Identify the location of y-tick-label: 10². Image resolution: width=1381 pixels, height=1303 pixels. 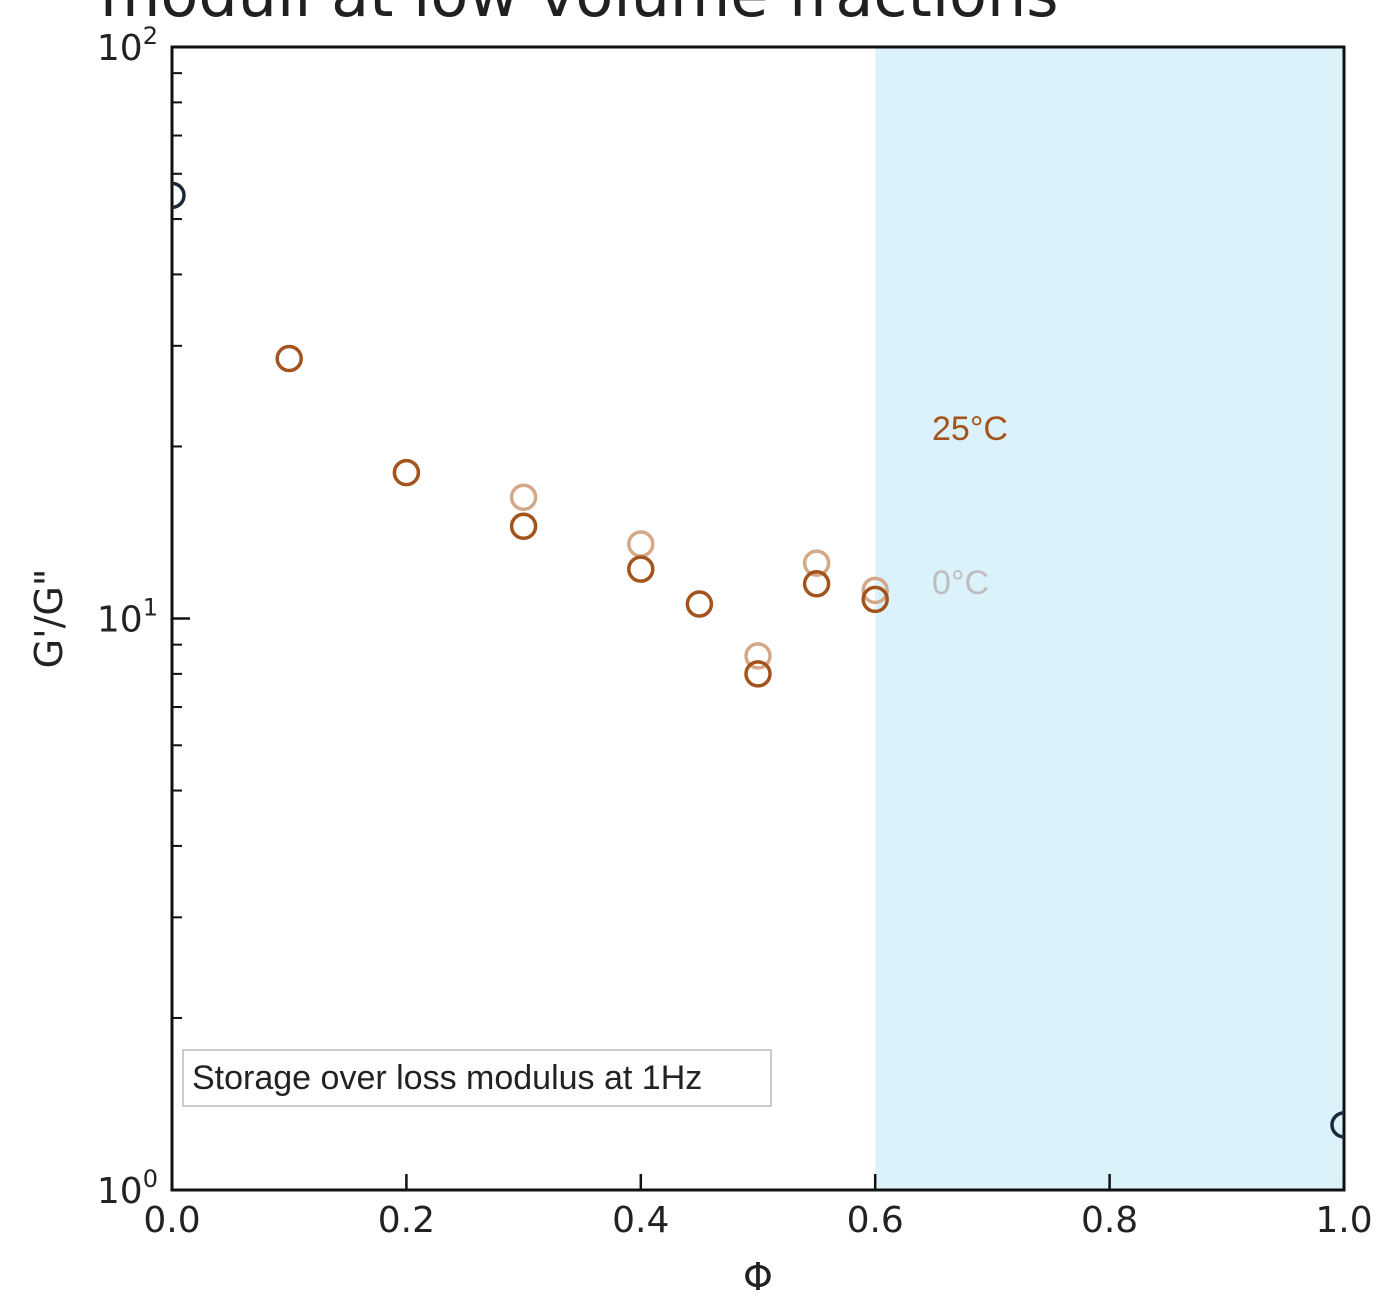
(127, 45).